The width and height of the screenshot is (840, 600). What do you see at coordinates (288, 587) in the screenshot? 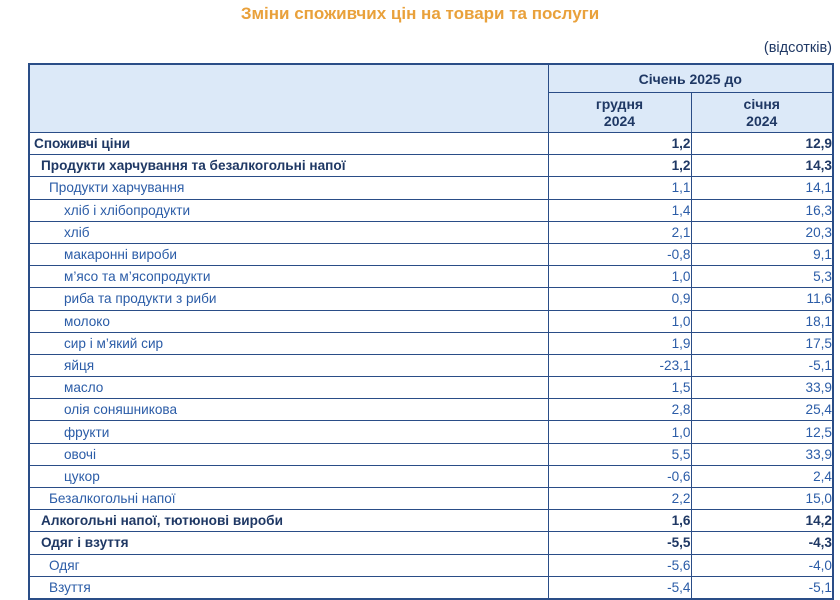
I see `row-label: Взуття` at bounding box center [288, 587].